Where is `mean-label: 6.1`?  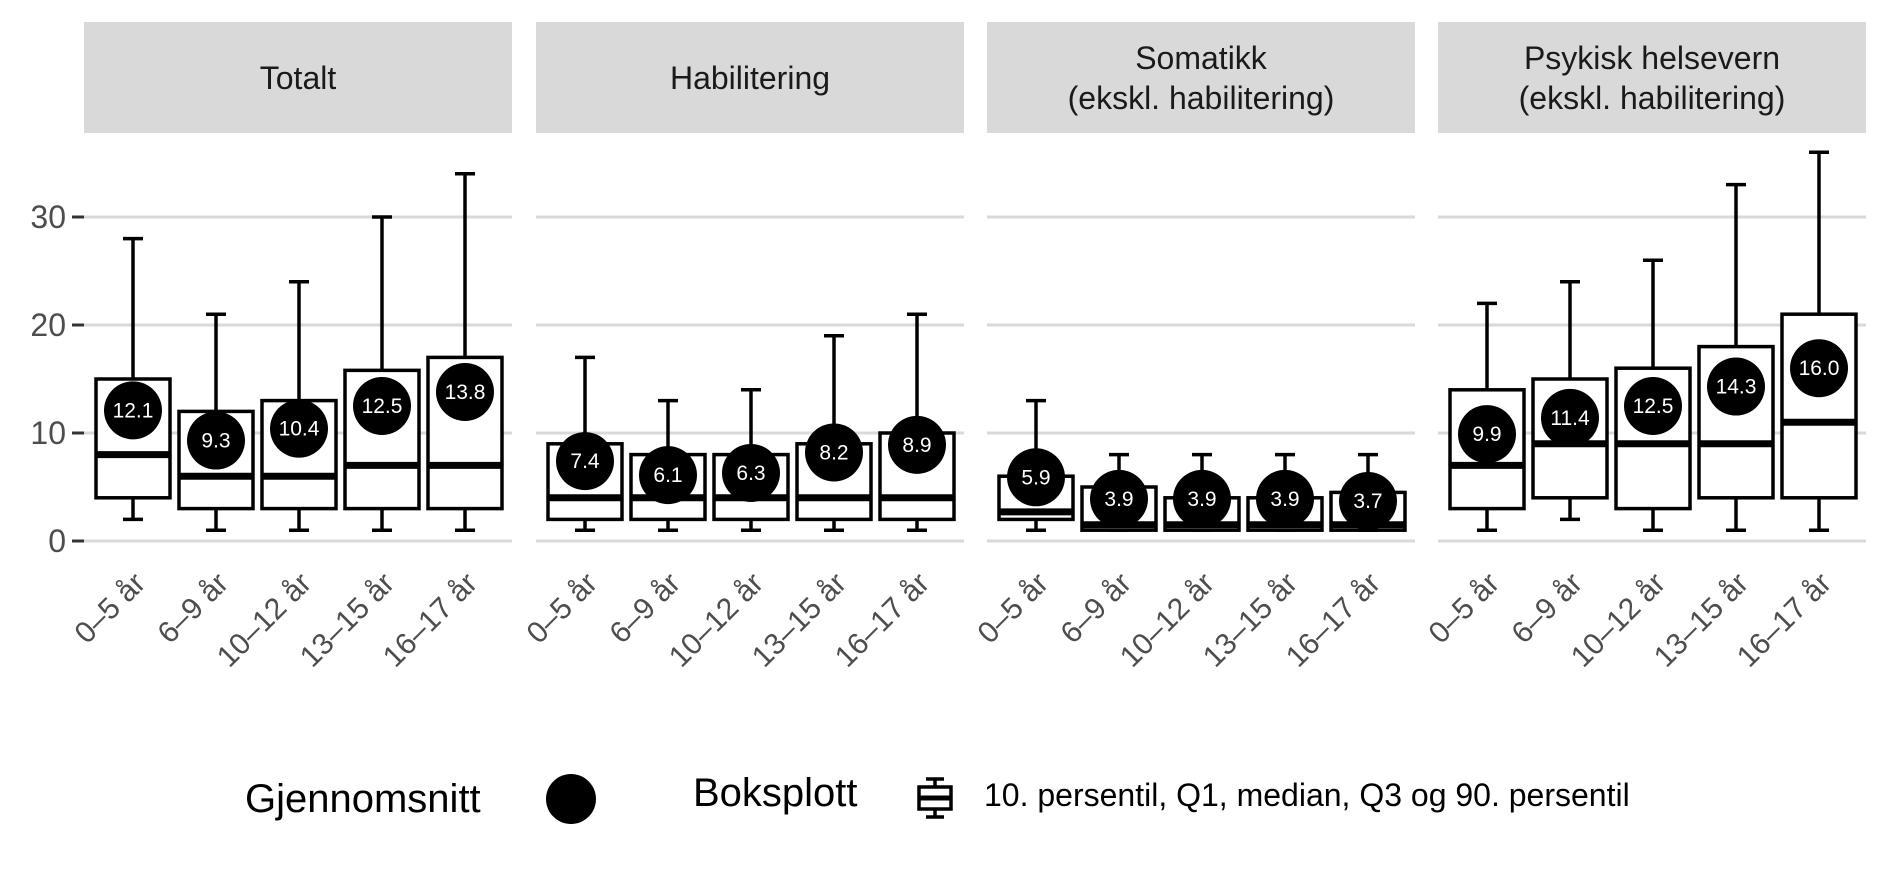 mean-label: 6.1 is located at coordinates (667, 475).